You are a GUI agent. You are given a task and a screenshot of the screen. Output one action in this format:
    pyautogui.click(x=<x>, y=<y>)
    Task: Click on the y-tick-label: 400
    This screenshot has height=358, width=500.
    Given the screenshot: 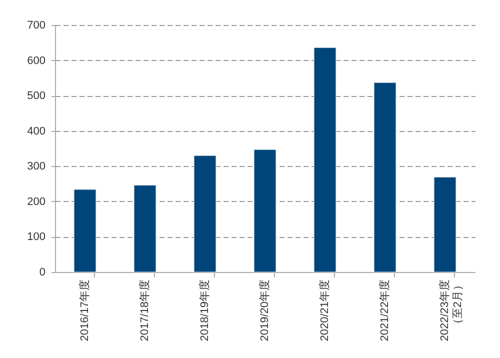 What is the action you would take?
    pyautogui.click(x=36, y=131)
    